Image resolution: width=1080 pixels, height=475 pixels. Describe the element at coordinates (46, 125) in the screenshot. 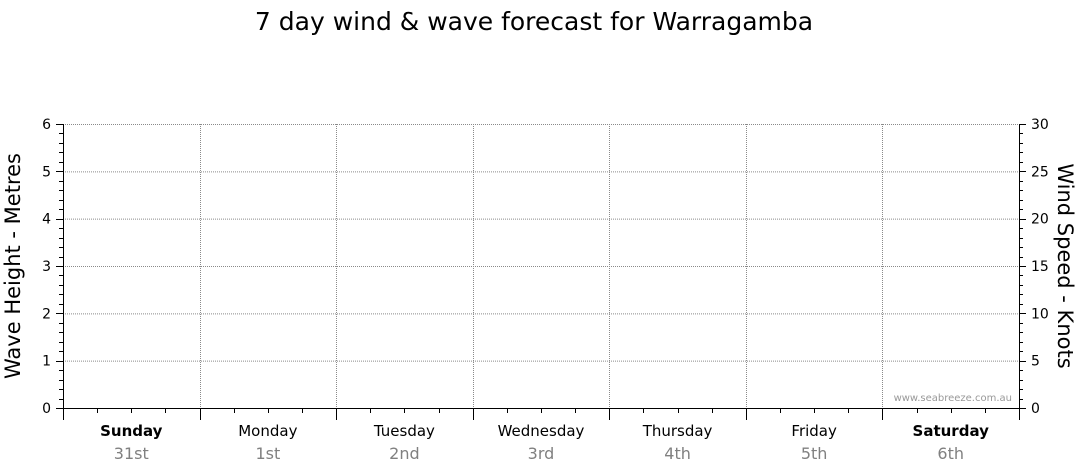

I see `left-tick-label: 6` at that location.